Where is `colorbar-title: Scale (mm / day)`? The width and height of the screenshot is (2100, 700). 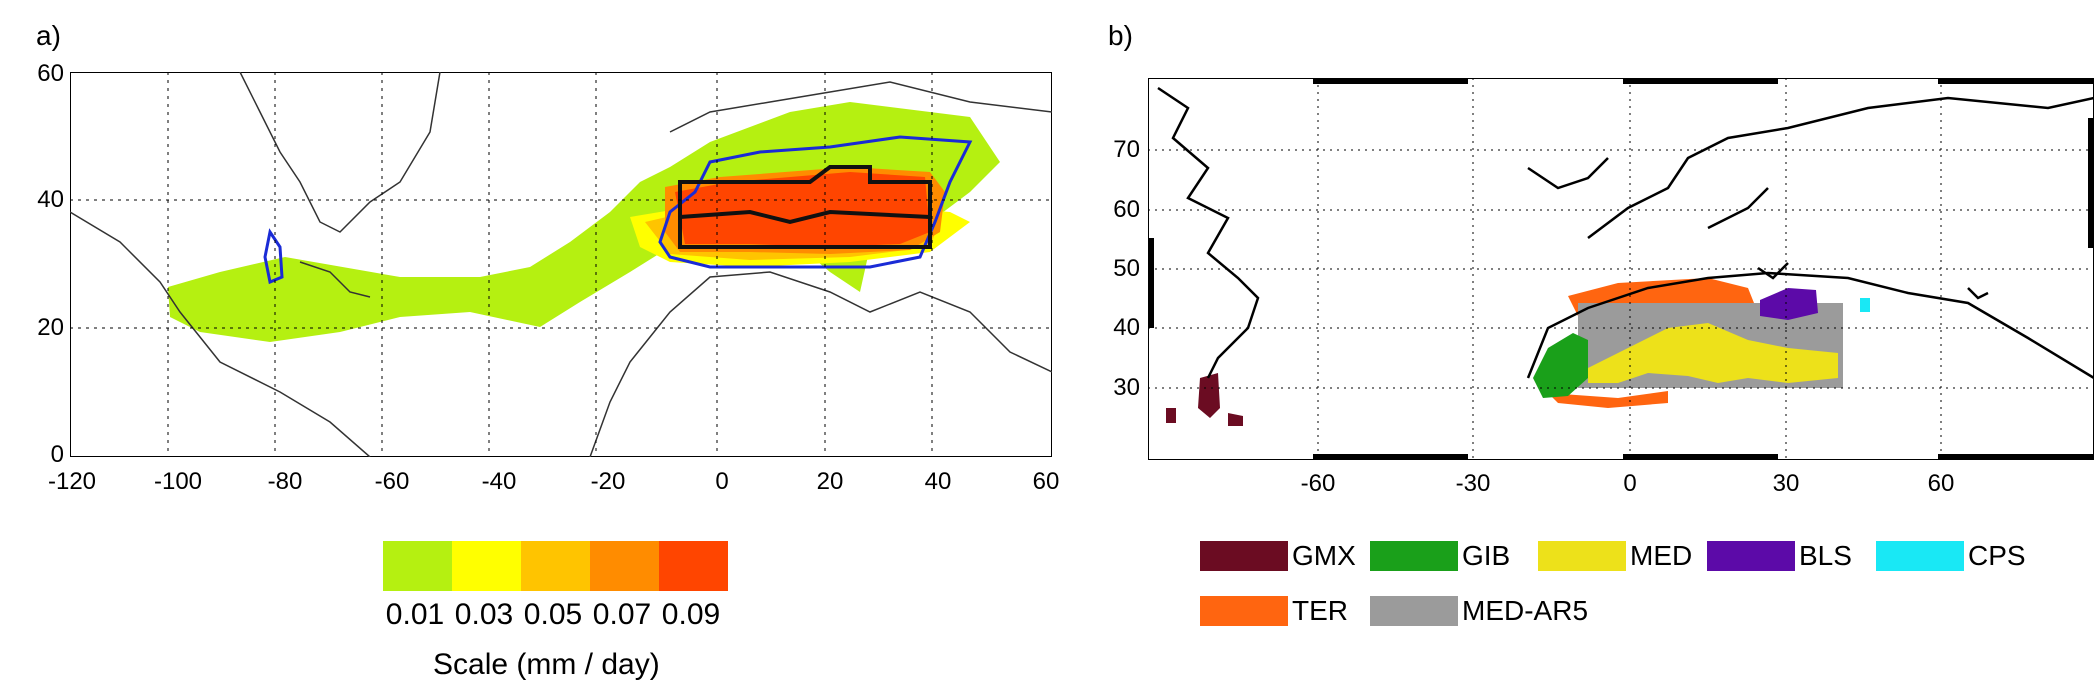
colorbar-title: Scale (mm / day) is located at coordinates (546, 664).